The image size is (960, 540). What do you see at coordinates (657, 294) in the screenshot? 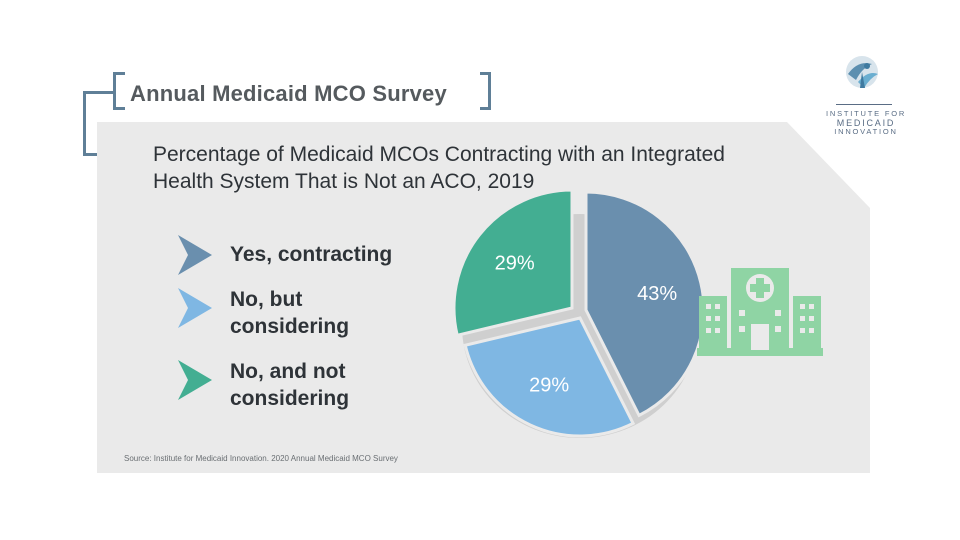
I see `pie-data-label: 43%` at bounding box center [657, 294].